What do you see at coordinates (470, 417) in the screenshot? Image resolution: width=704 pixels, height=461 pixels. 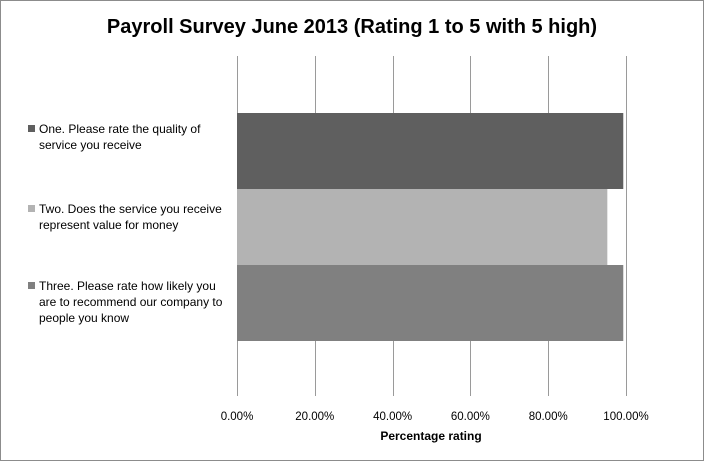 I see `x-tick-label: 60.00%` at bounding box center [470, 417].